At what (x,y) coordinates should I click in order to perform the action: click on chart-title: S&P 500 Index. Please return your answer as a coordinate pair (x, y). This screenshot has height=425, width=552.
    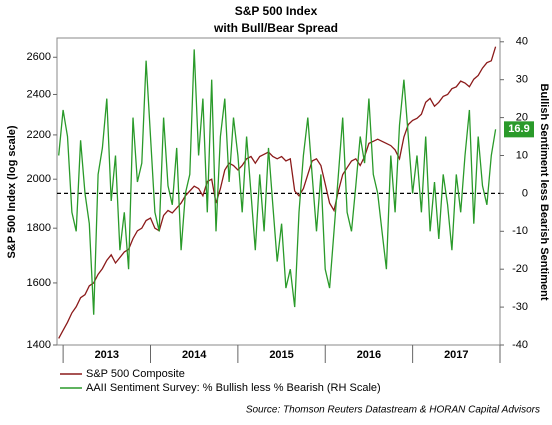
    Looking at the image, I should click on (276, 11).